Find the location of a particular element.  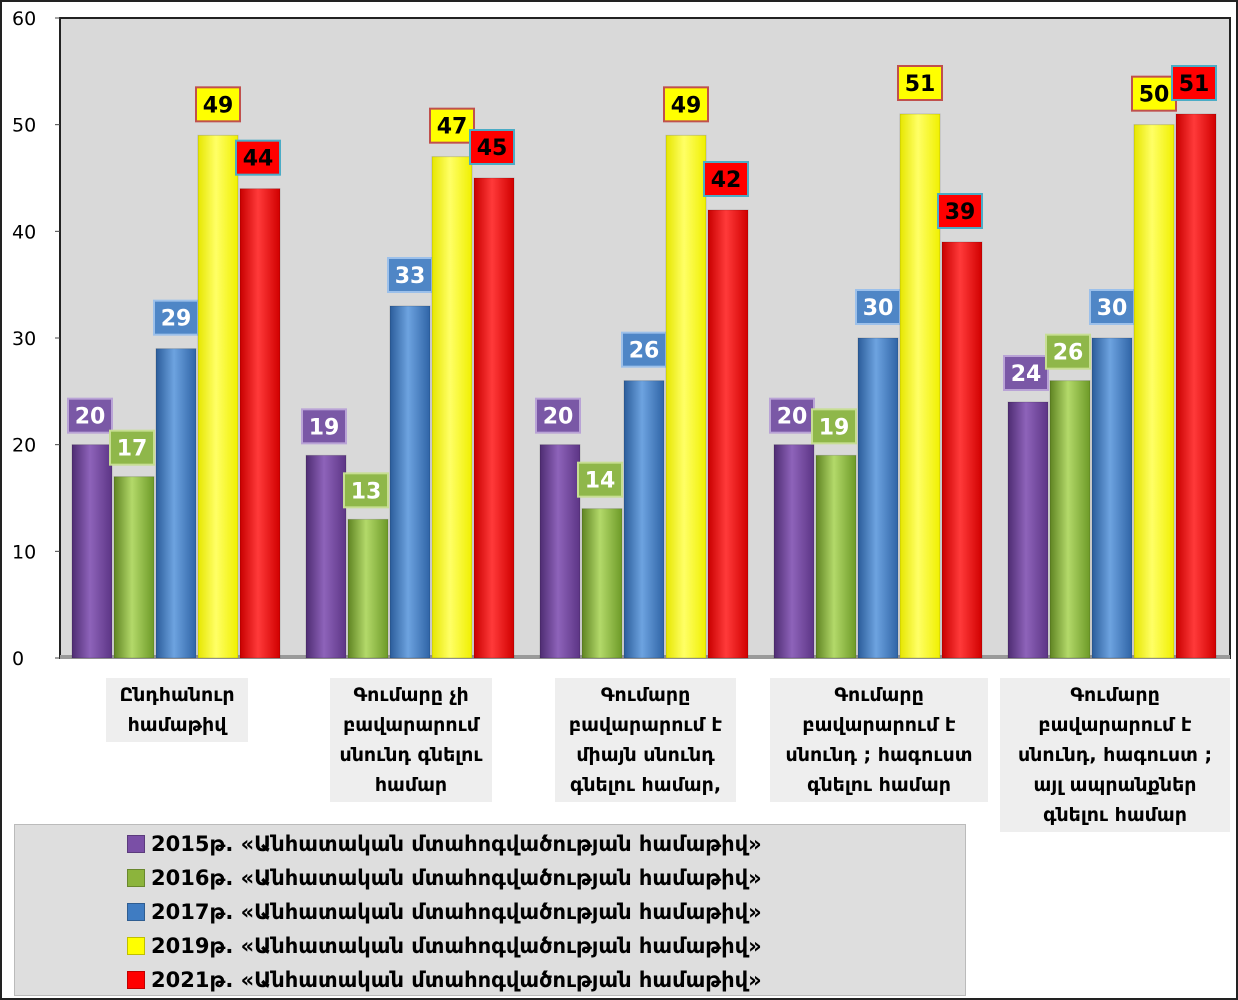

data-label: 13 is located at coordinates (366, 491).